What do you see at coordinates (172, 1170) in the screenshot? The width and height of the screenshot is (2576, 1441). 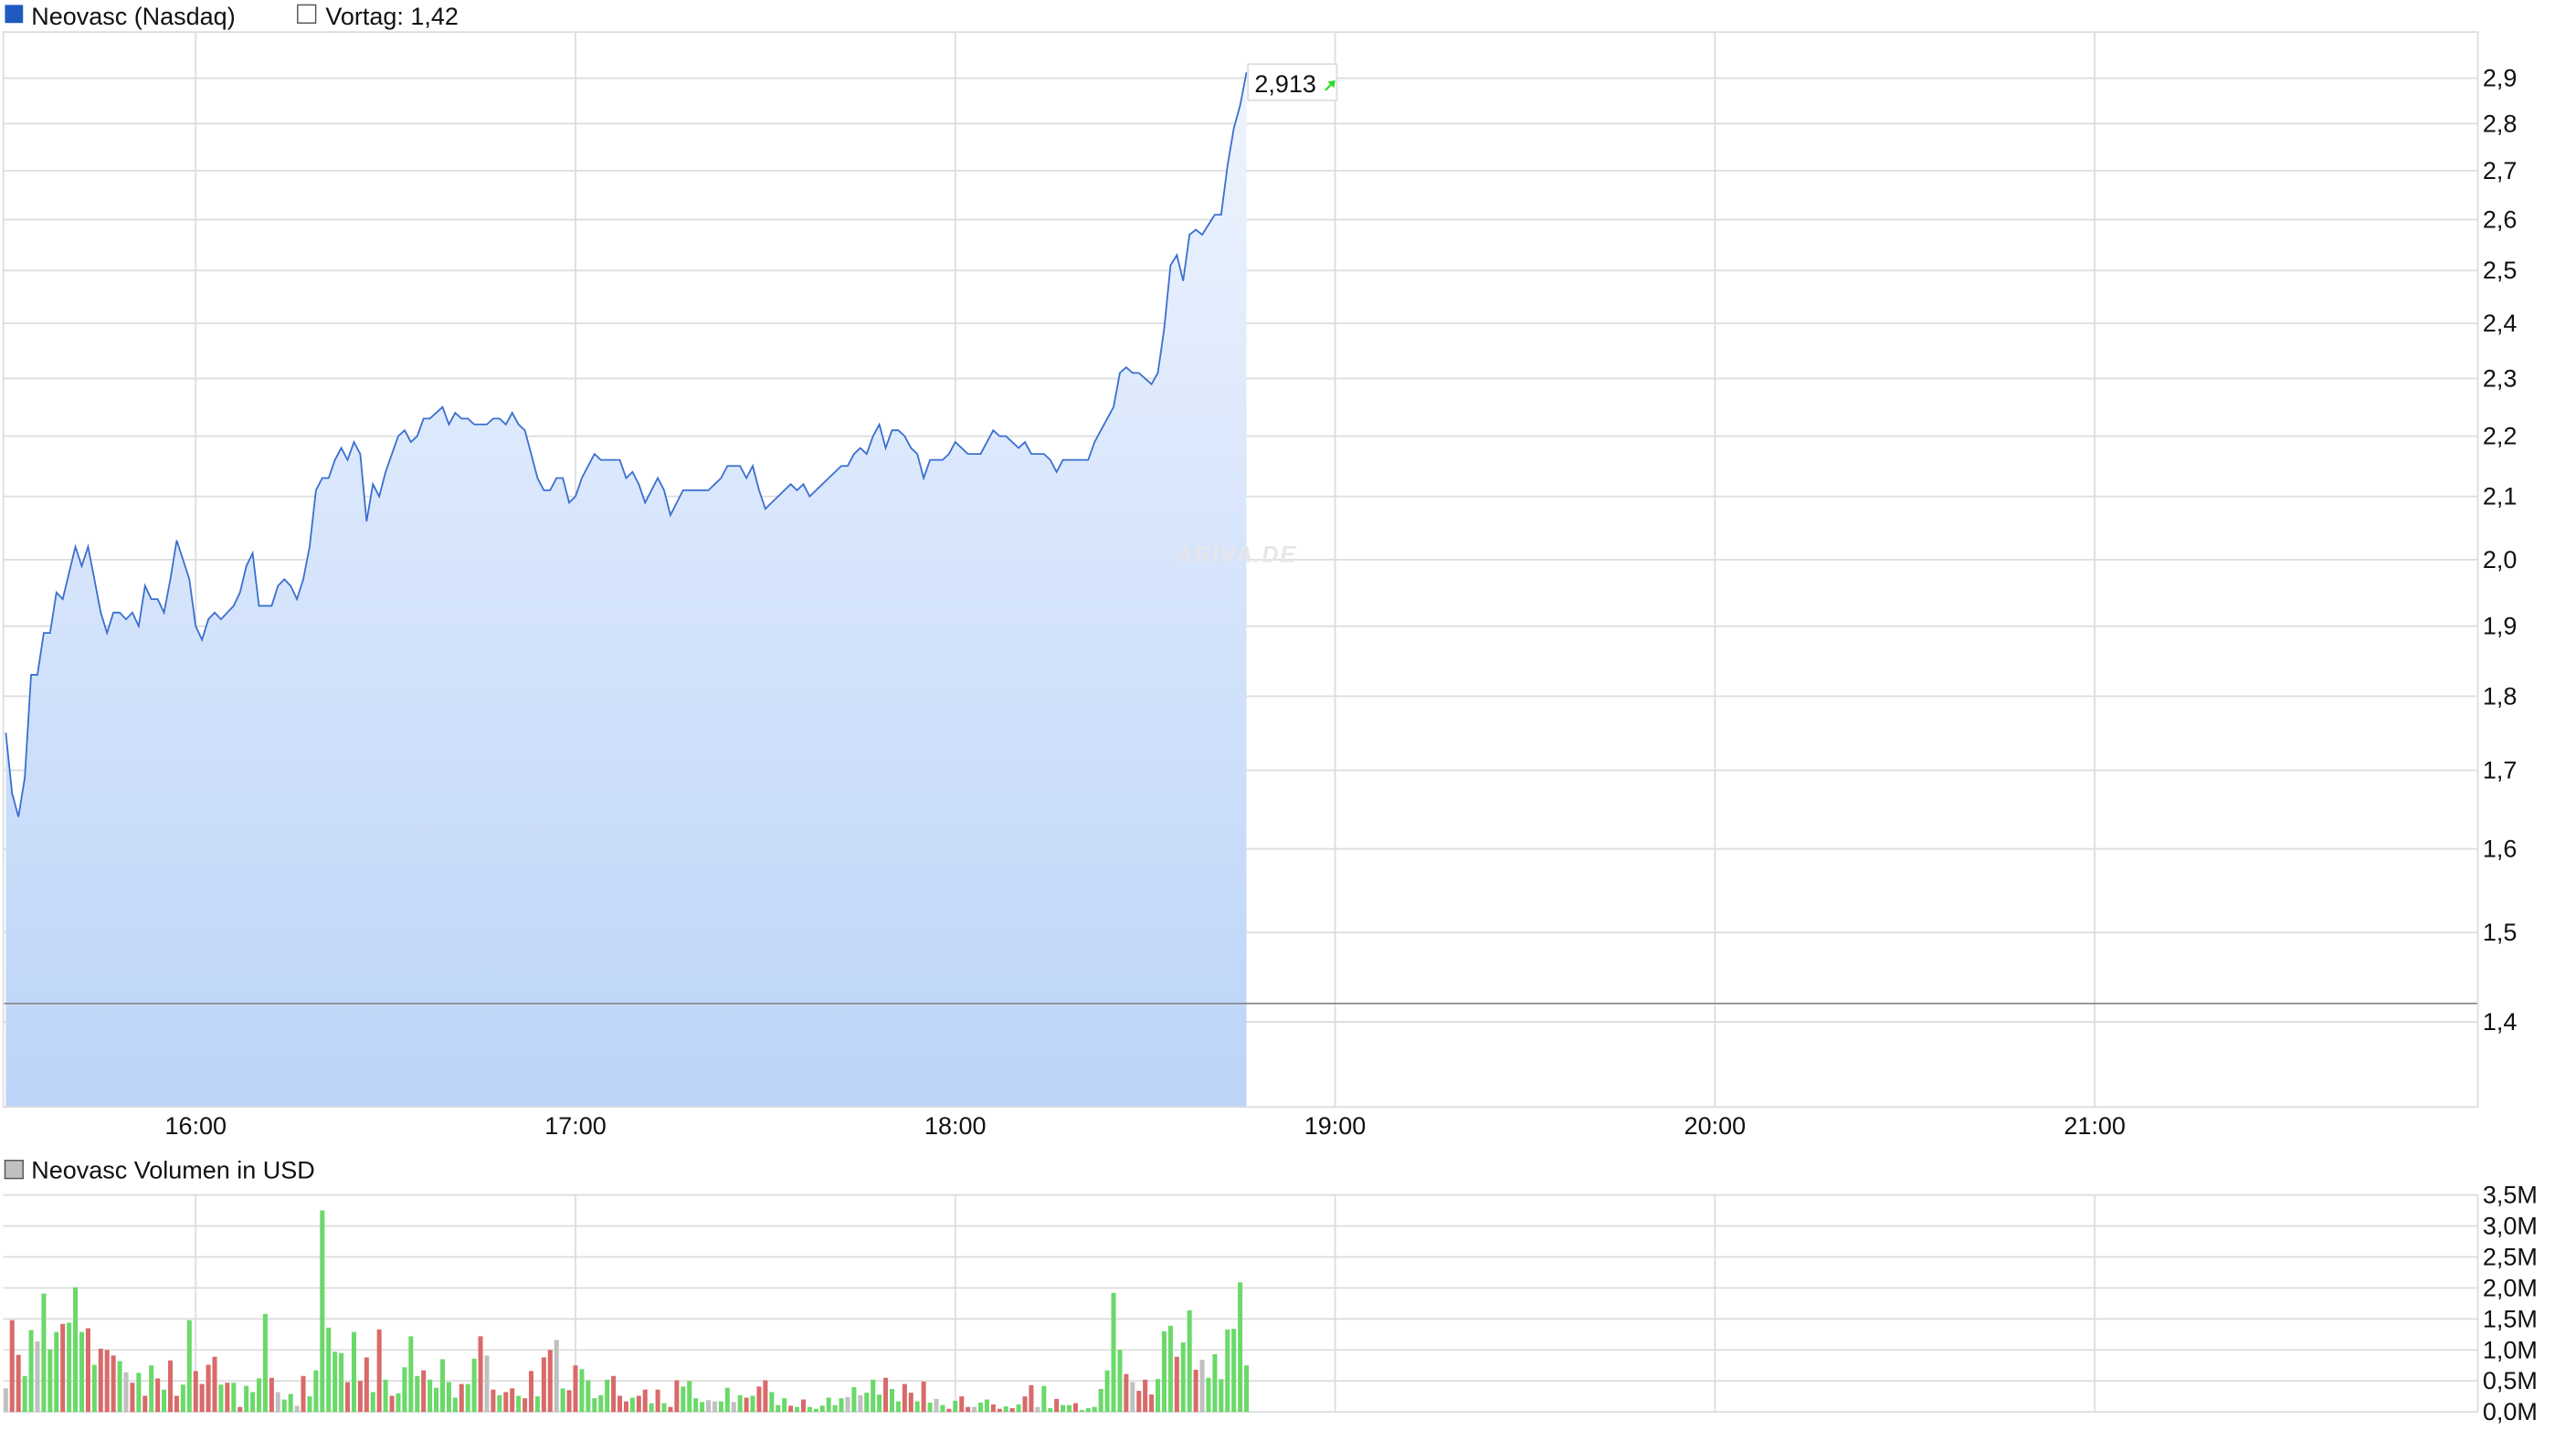 I see `volume-legend-label: Neovasc Volumen in USD` at bounding box center [172, 1170].